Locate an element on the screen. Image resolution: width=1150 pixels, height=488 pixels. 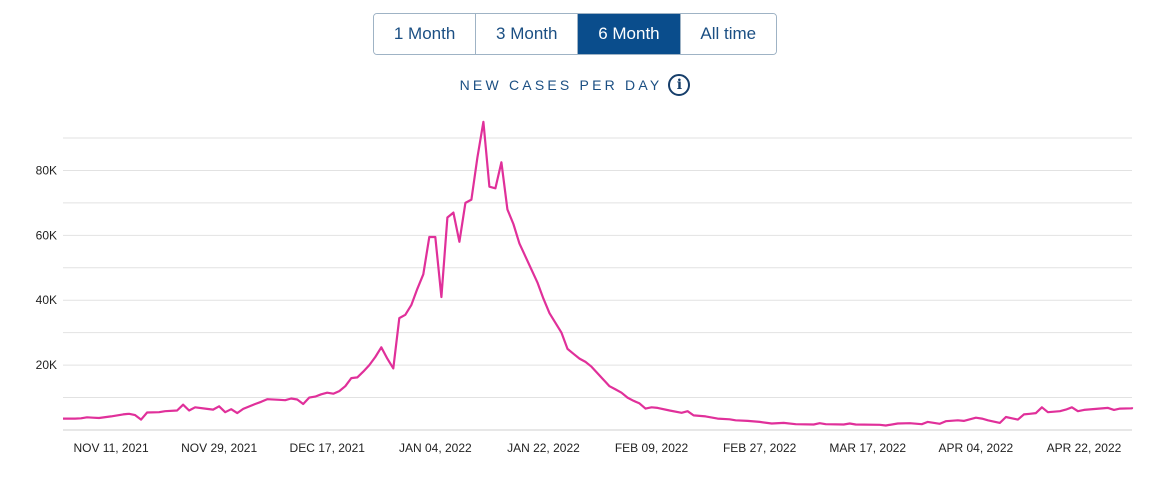
x-tick-label: APR 04, 2022 is located at coordinates (975, 448).